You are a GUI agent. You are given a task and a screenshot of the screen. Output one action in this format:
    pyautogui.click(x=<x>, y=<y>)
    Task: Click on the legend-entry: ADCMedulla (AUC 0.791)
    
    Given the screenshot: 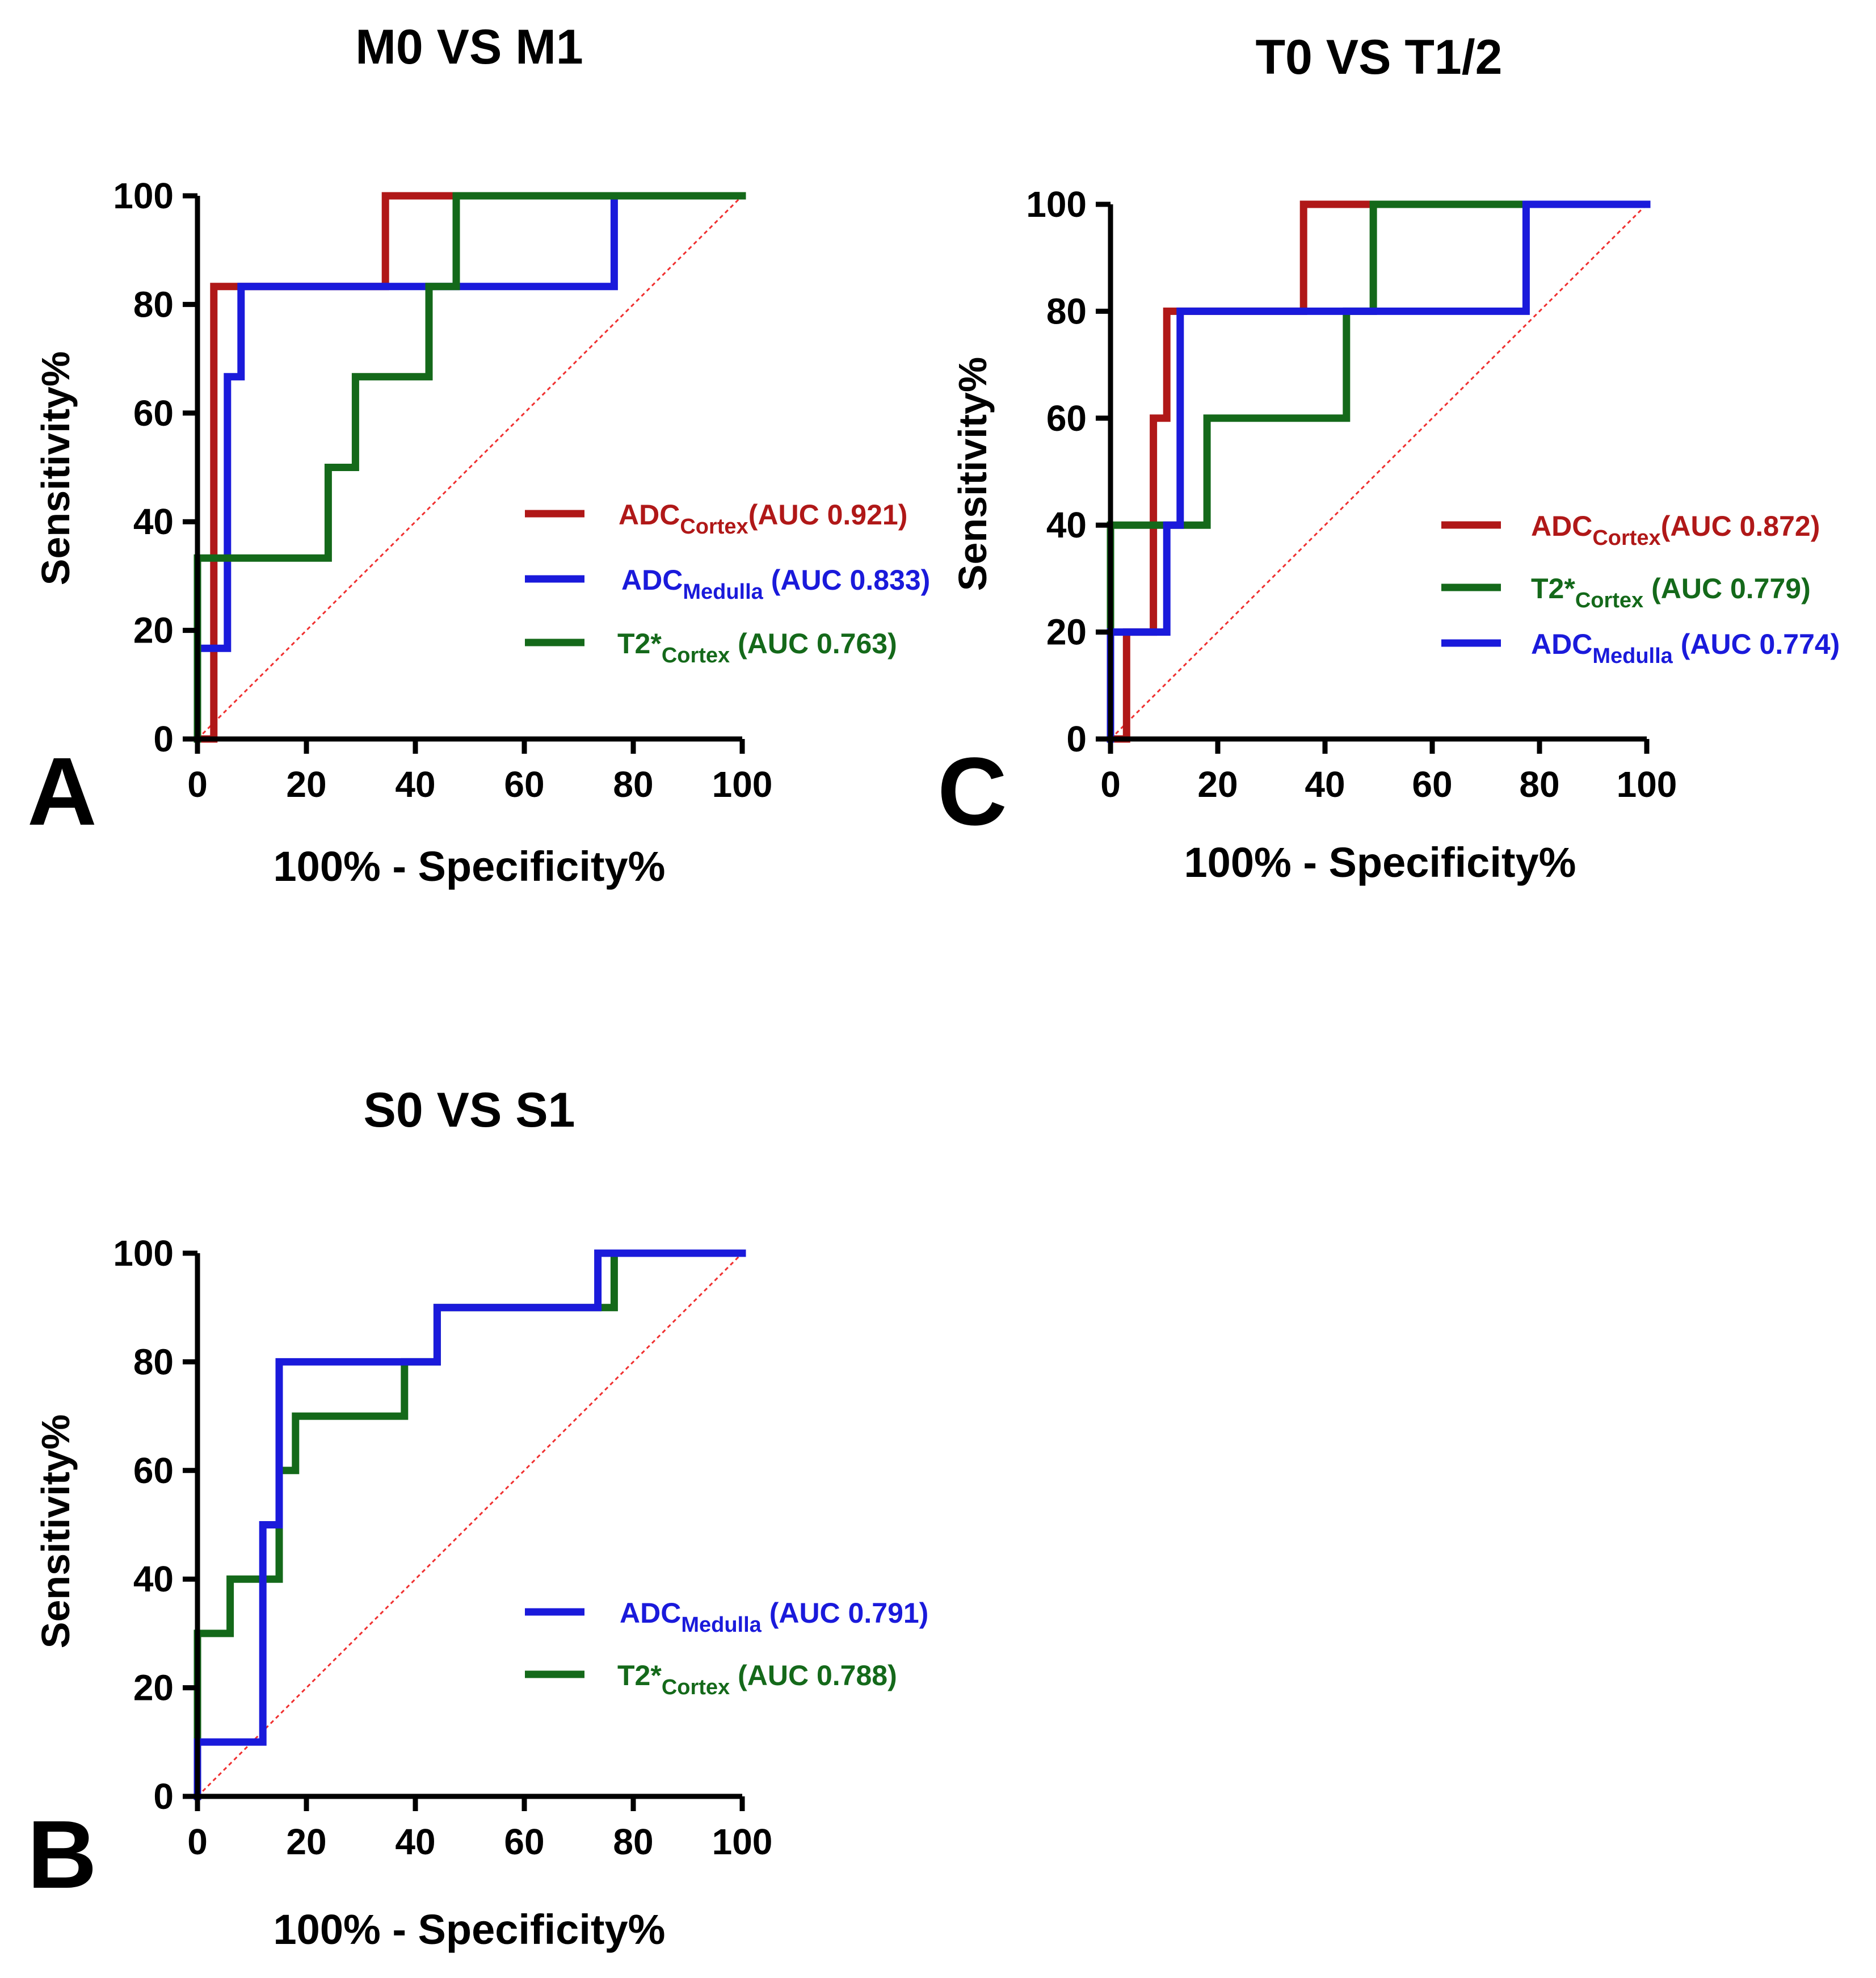 What is the action you would take?
    pyautogui.click(x=726, y=1617)
    